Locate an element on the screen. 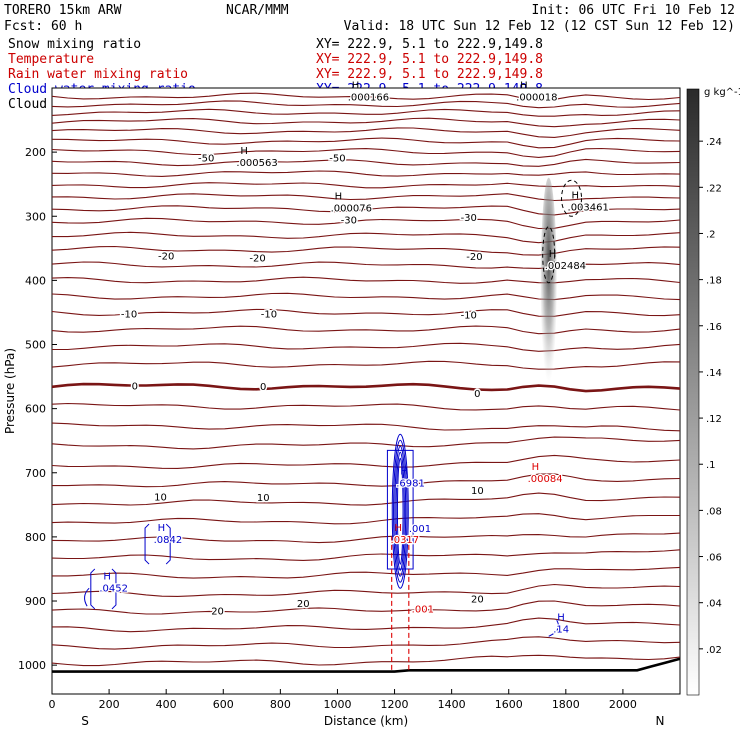  north-label: N is located at coordinates (660, 721).